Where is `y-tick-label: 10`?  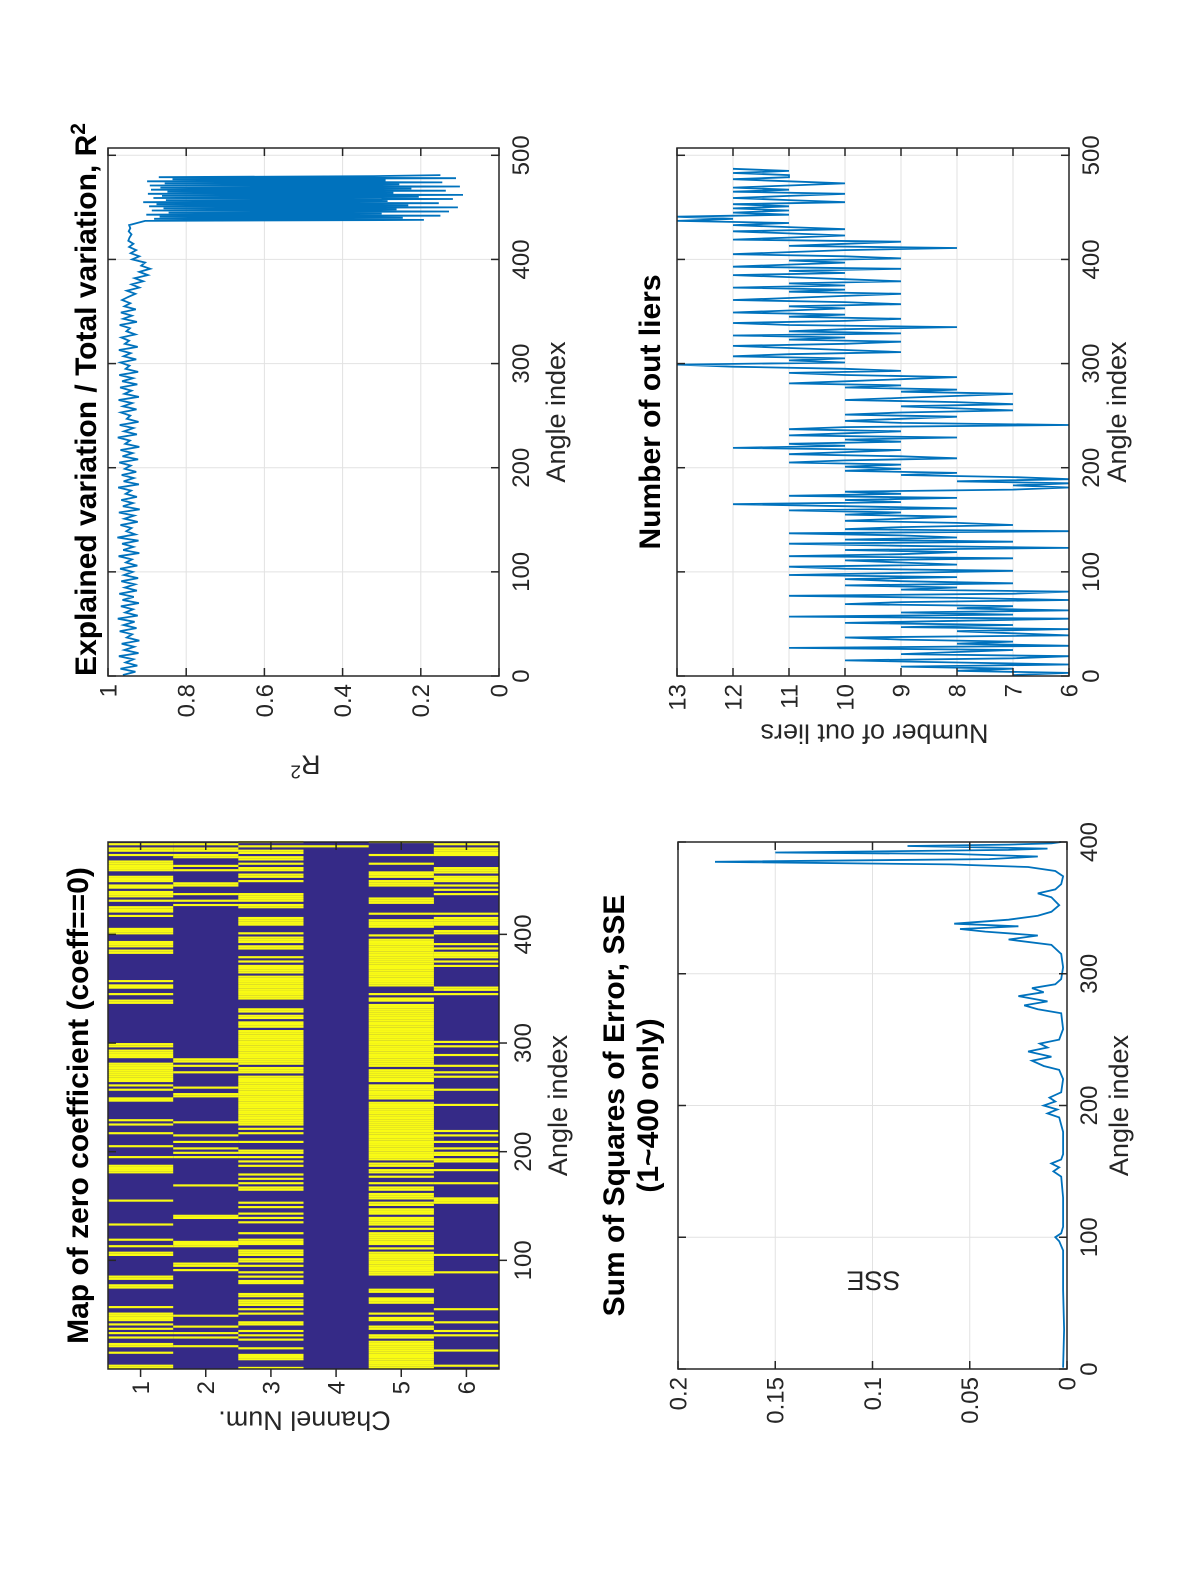
y-tick-label: 10 is located at coordinates (845, 697).